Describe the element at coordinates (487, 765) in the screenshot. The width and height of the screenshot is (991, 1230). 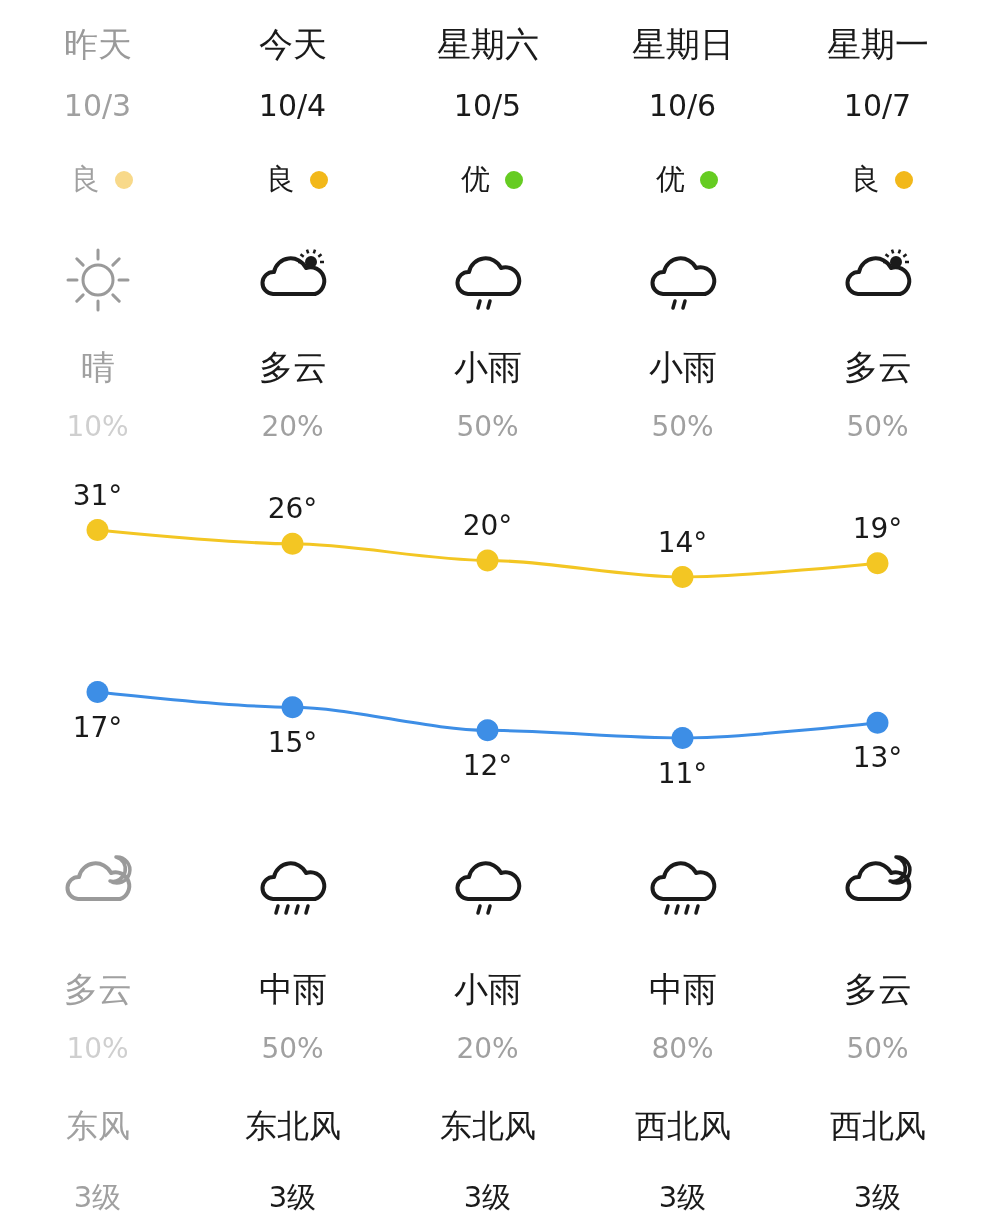
I see `data-label: 12°` at that location.